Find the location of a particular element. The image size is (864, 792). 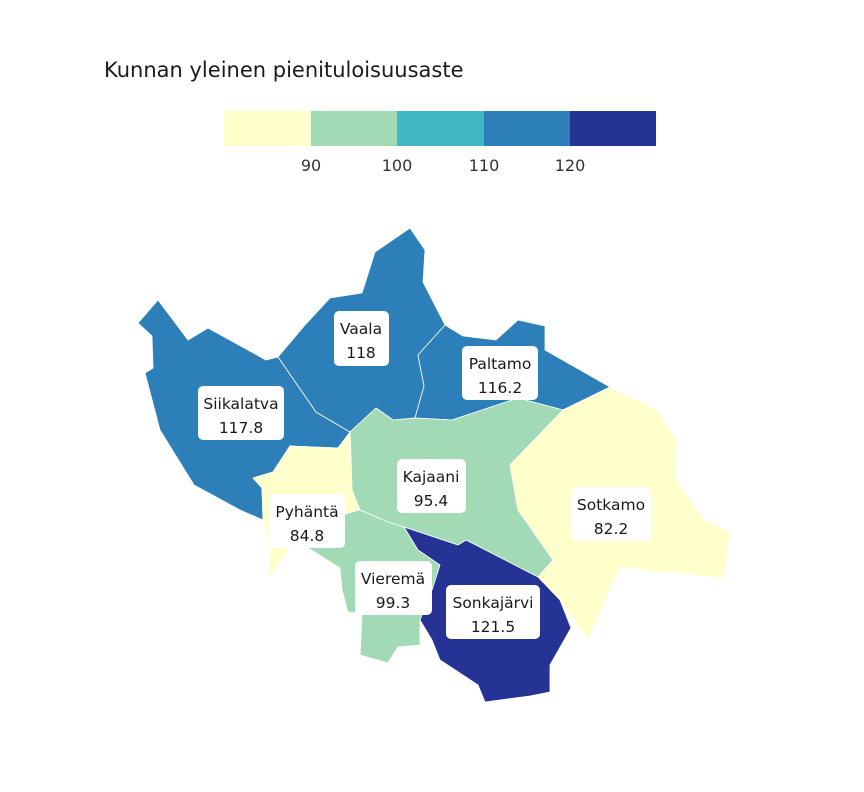

label-kajaani: Kajaani 95.4 is located at coordinates (431, 486).